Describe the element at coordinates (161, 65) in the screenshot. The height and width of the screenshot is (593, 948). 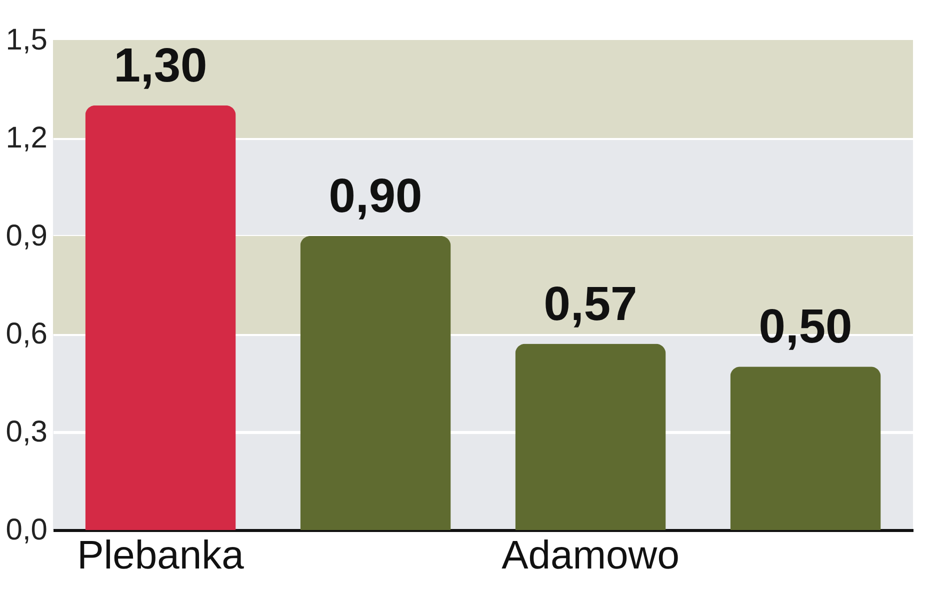
I see `data-label: 1,30` at that location.